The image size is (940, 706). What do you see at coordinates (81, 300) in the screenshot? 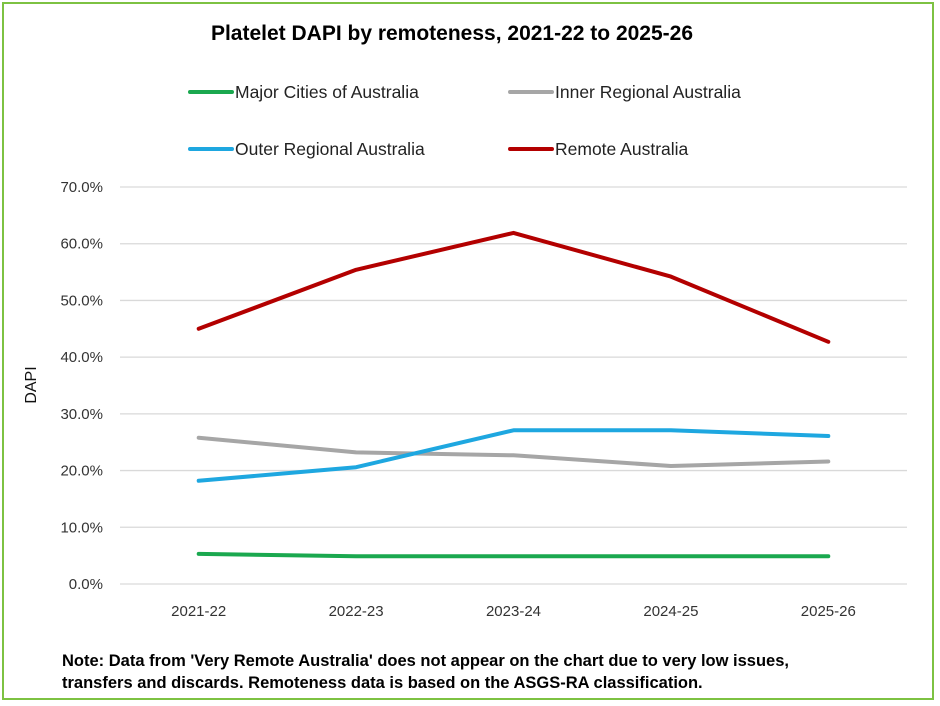
I see `y-tick-label: 50.0%` at bounding box center [81, 300].